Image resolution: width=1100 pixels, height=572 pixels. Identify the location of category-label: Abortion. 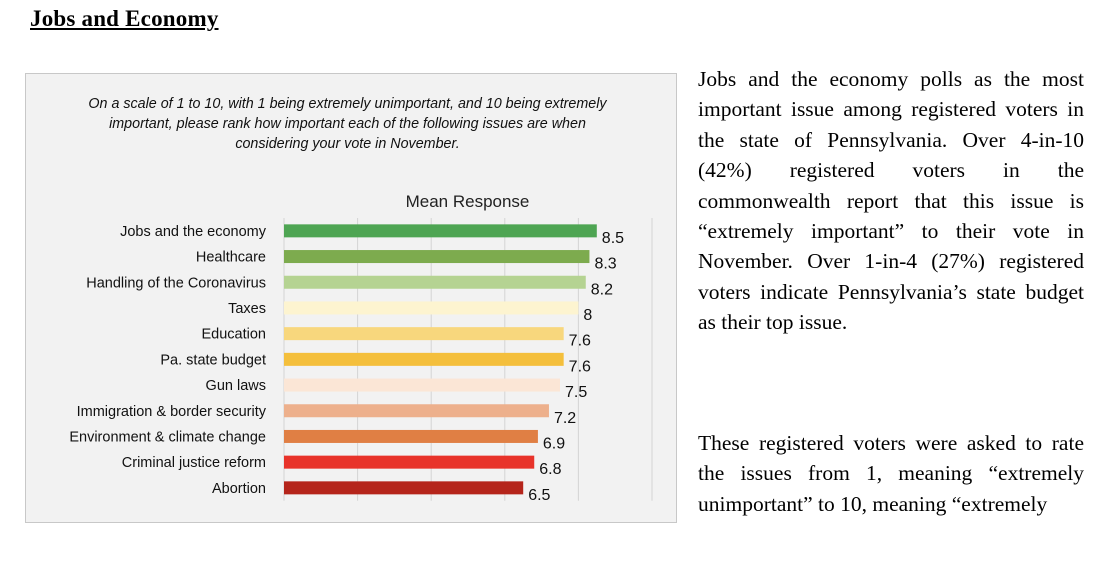
(239, 489).